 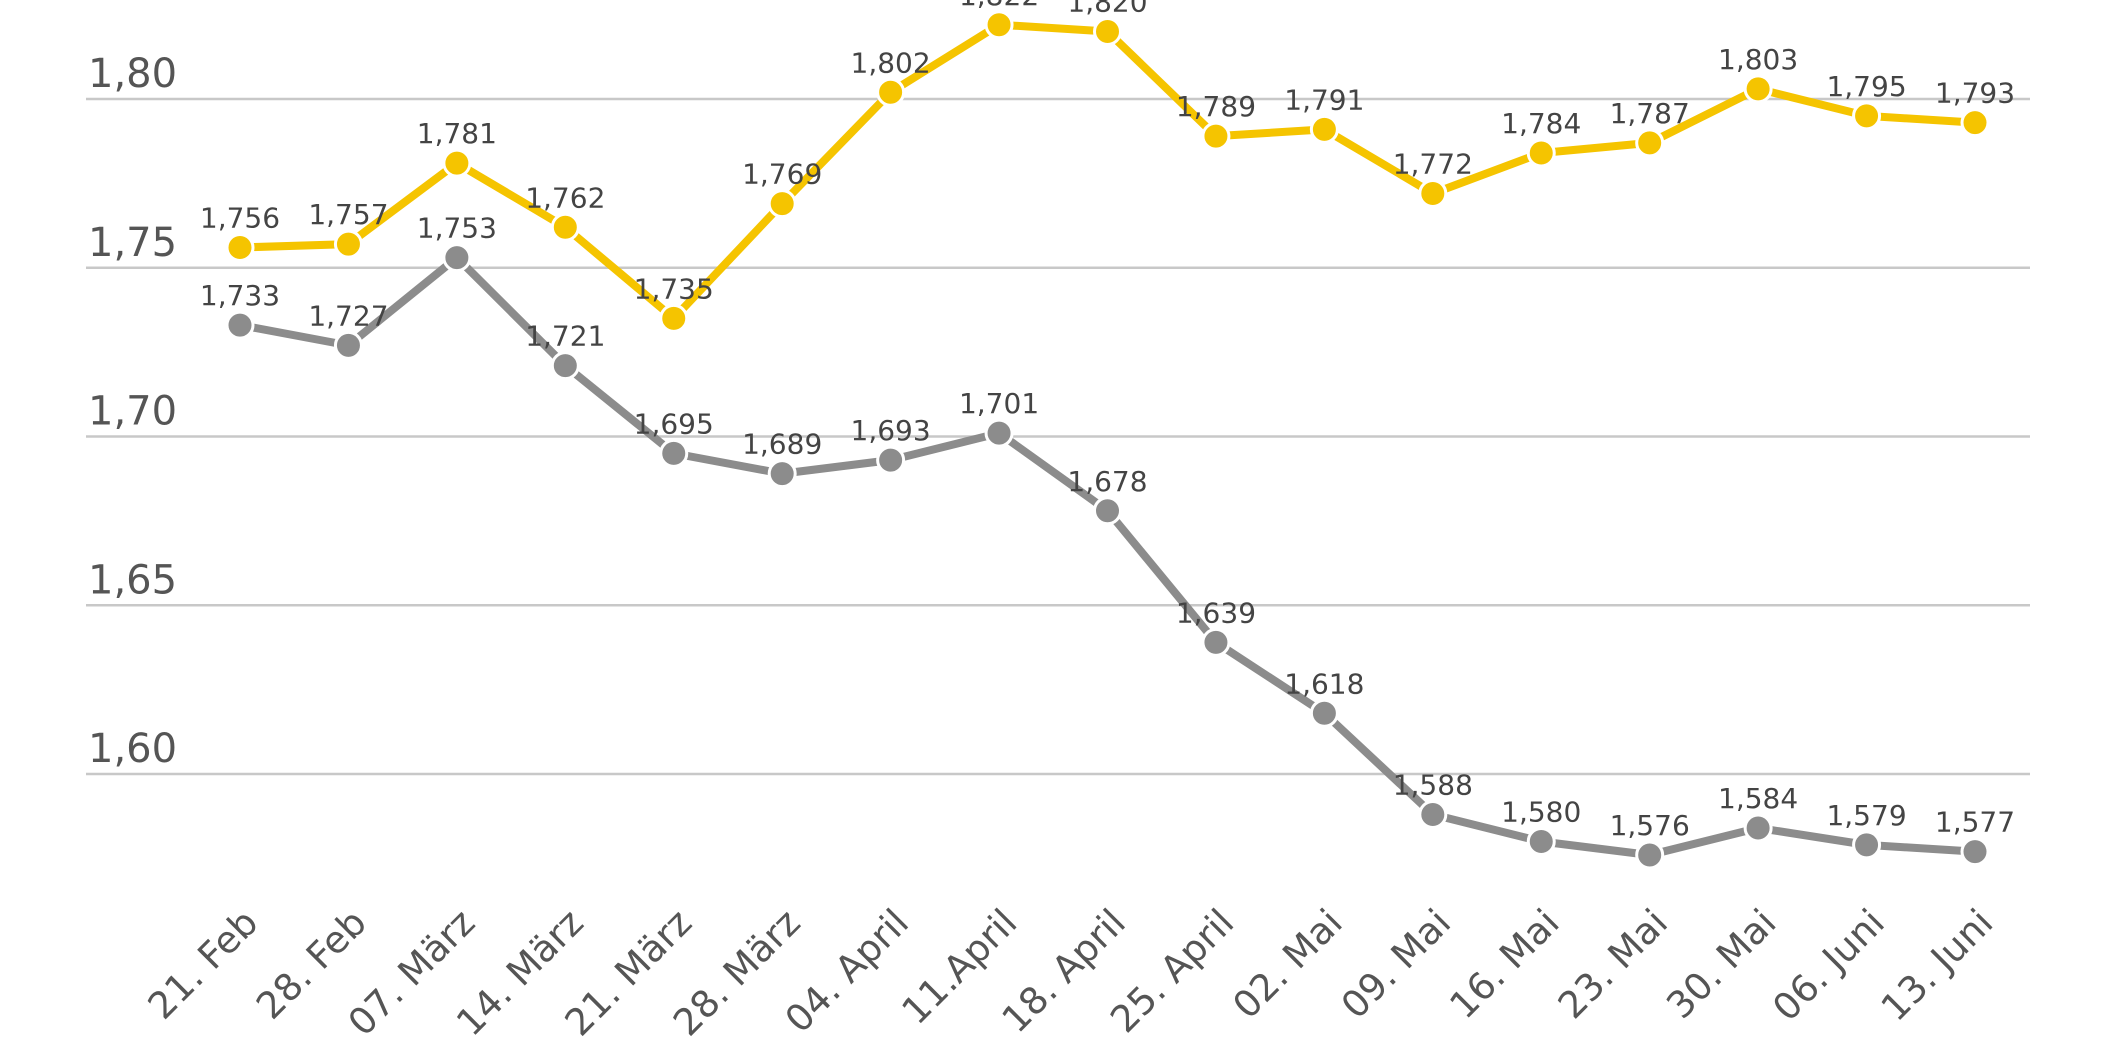 What do you see at coordinates (1866, 86) in the screenshot?
I see `data-label-yellow: 1,795` at bounding box center [1866, 86].